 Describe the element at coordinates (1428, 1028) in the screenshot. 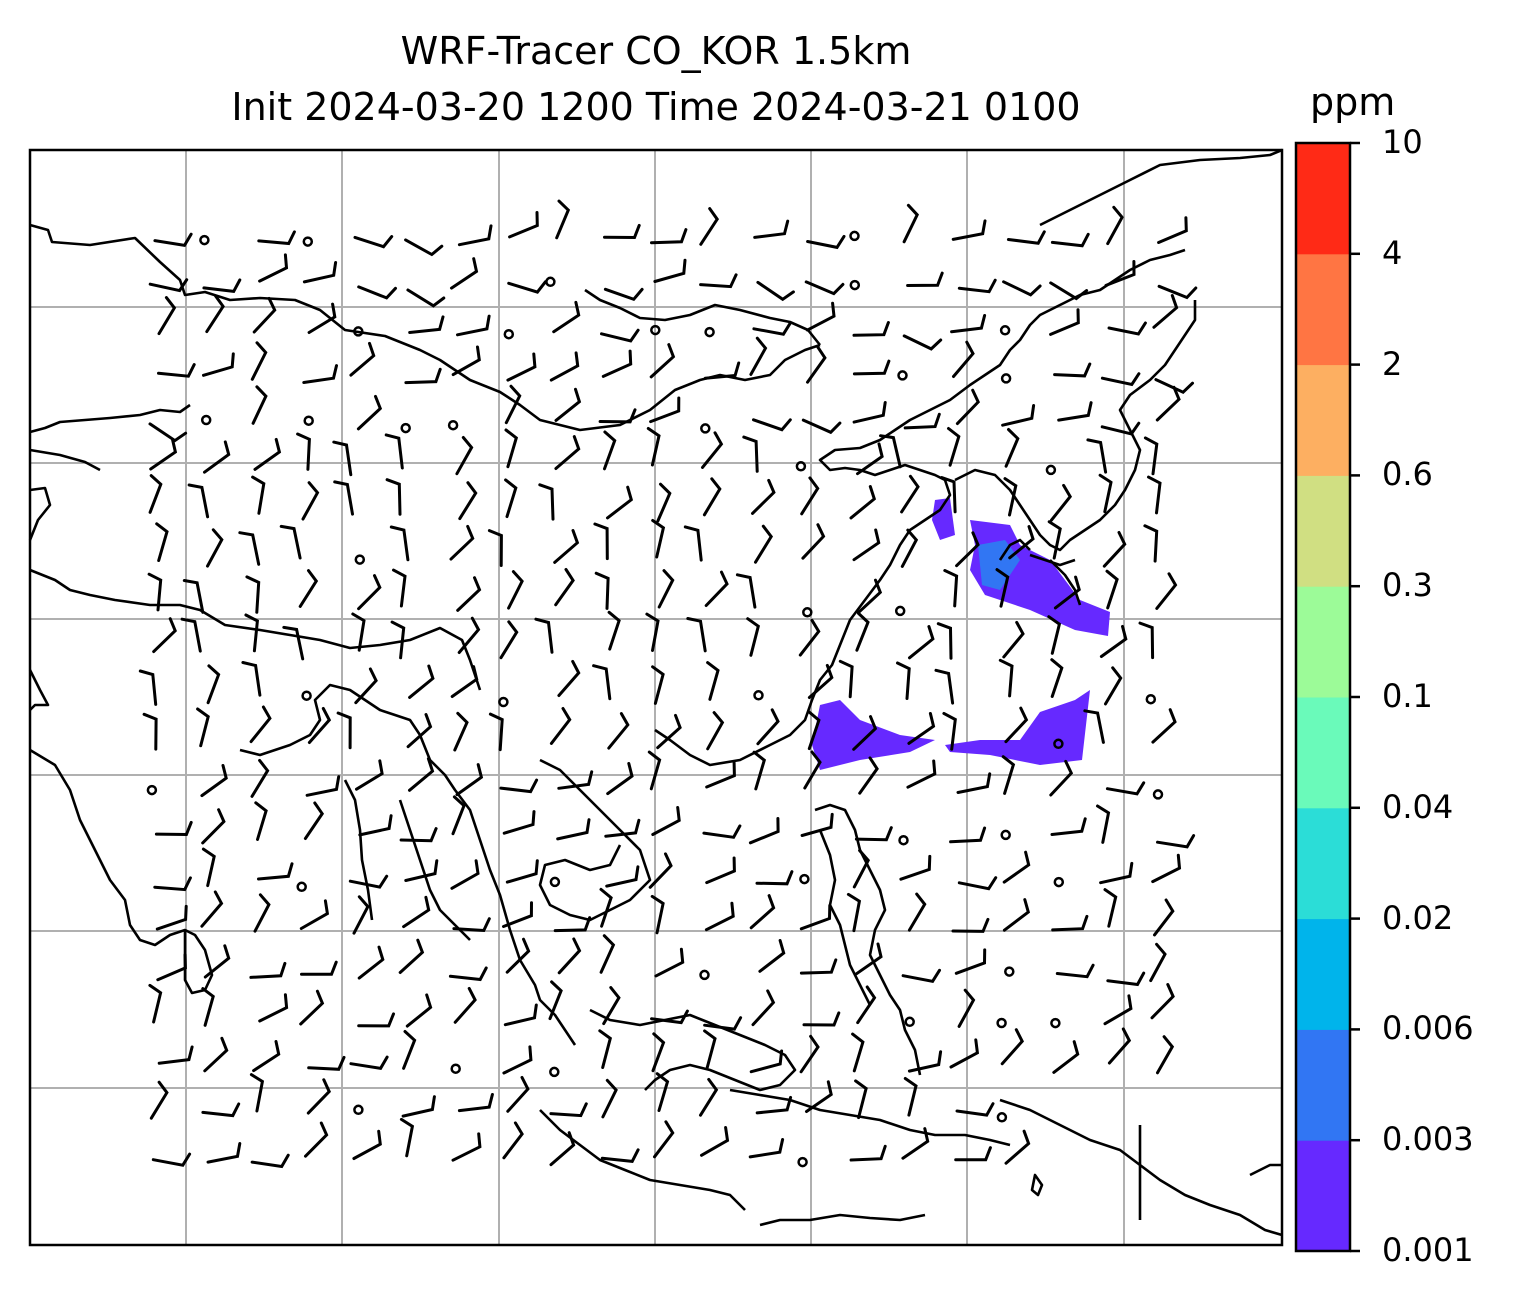

I see `colorbar-tick-label: 0.006` at that location.